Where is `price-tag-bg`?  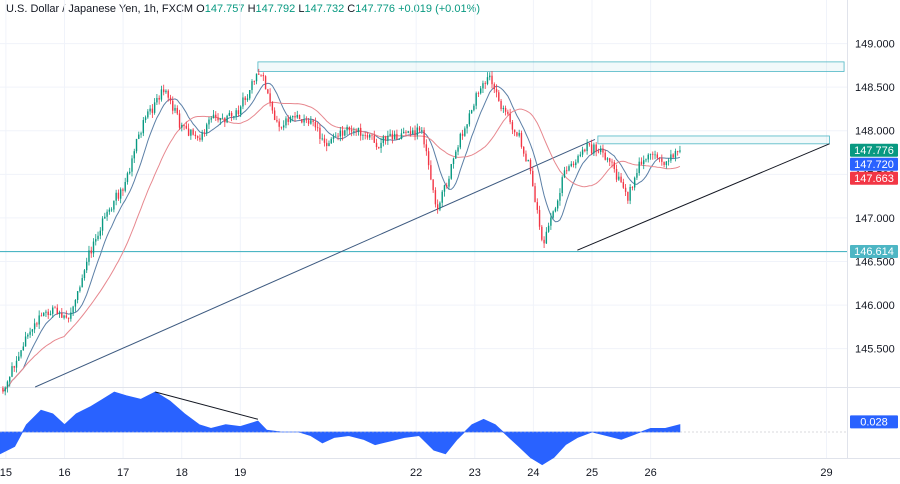
price-tag-bg is located at coordinates (874, 178).